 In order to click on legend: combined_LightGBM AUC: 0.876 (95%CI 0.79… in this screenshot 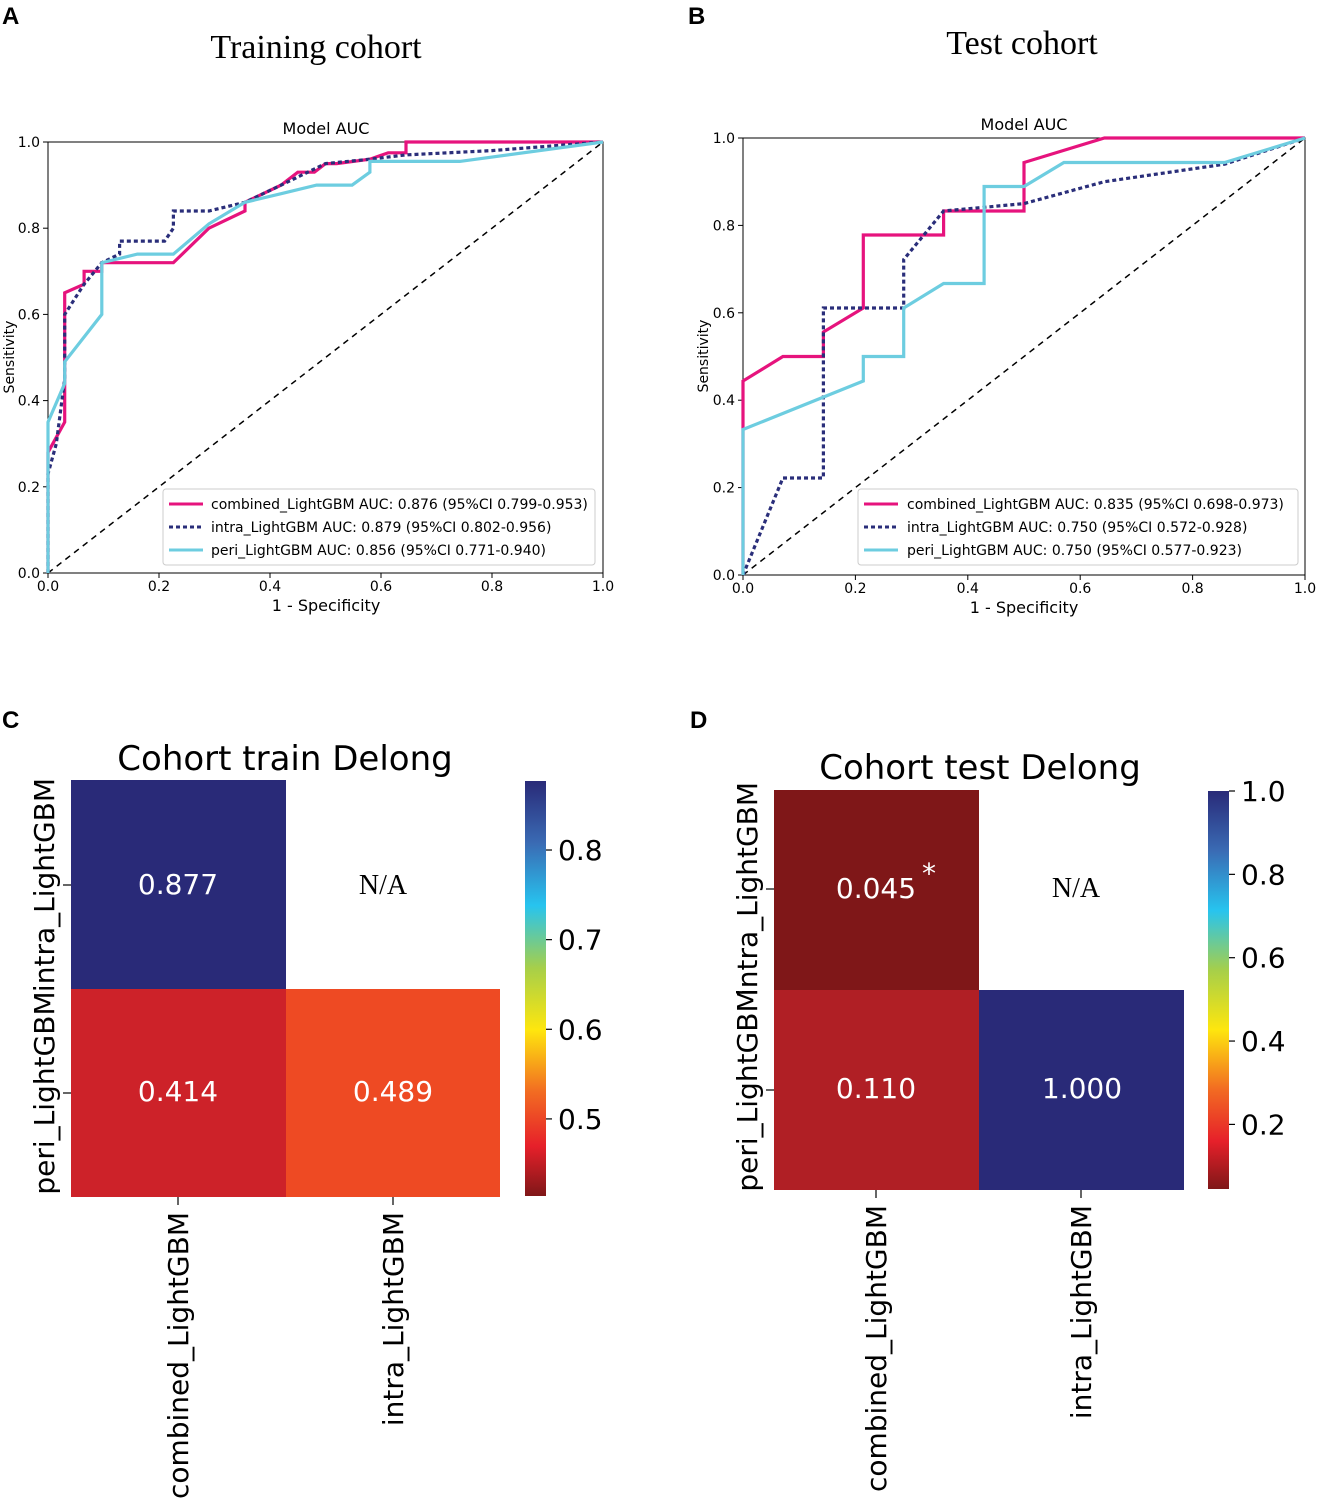, I will do `click(379, 527)`.